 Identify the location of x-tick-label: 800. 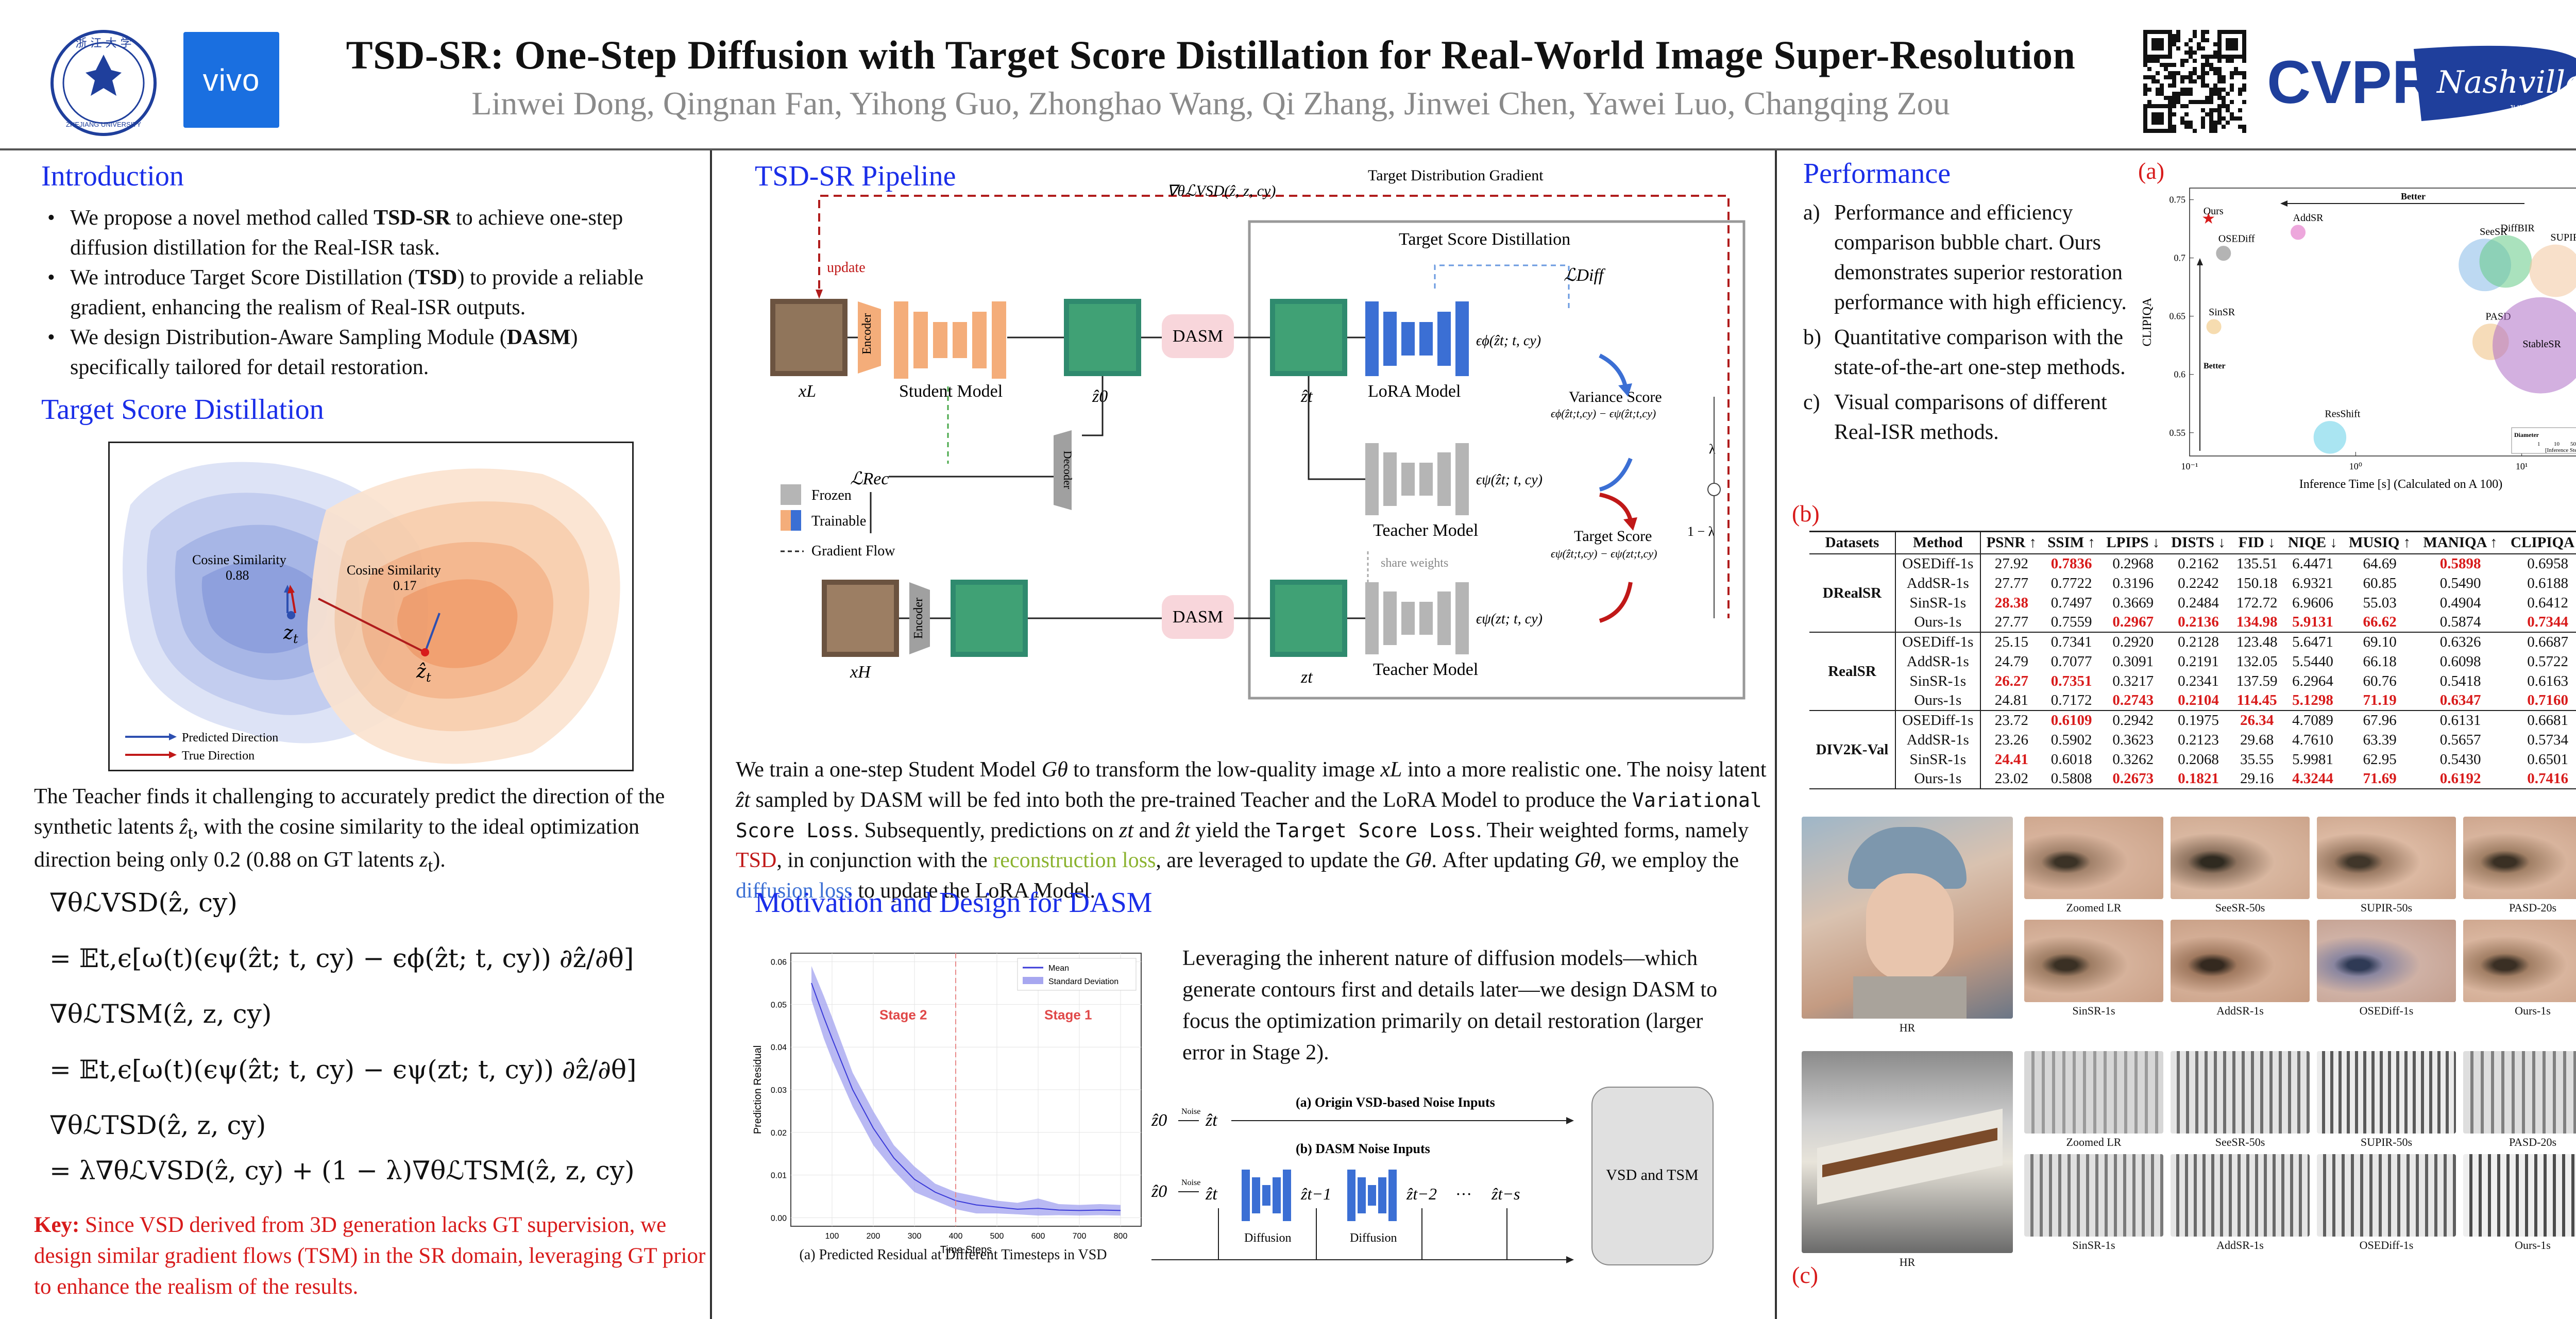
(1121, 1236).